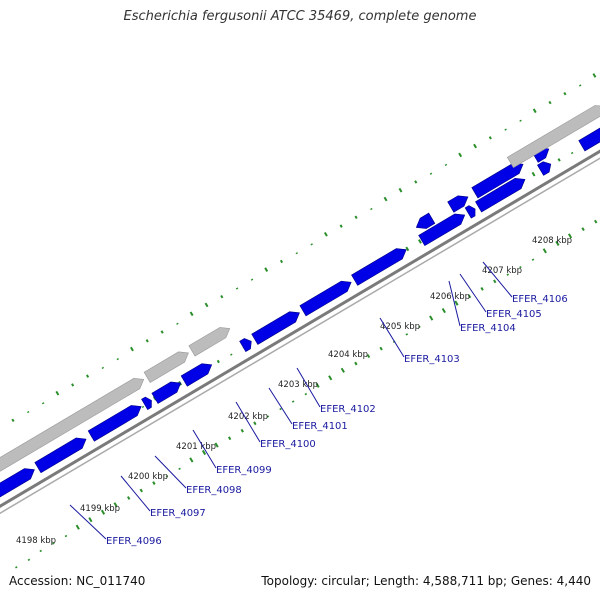 This screenshot has width=600, height=600. I want to click on gene-label: EFER_4103, so click(432, 359).